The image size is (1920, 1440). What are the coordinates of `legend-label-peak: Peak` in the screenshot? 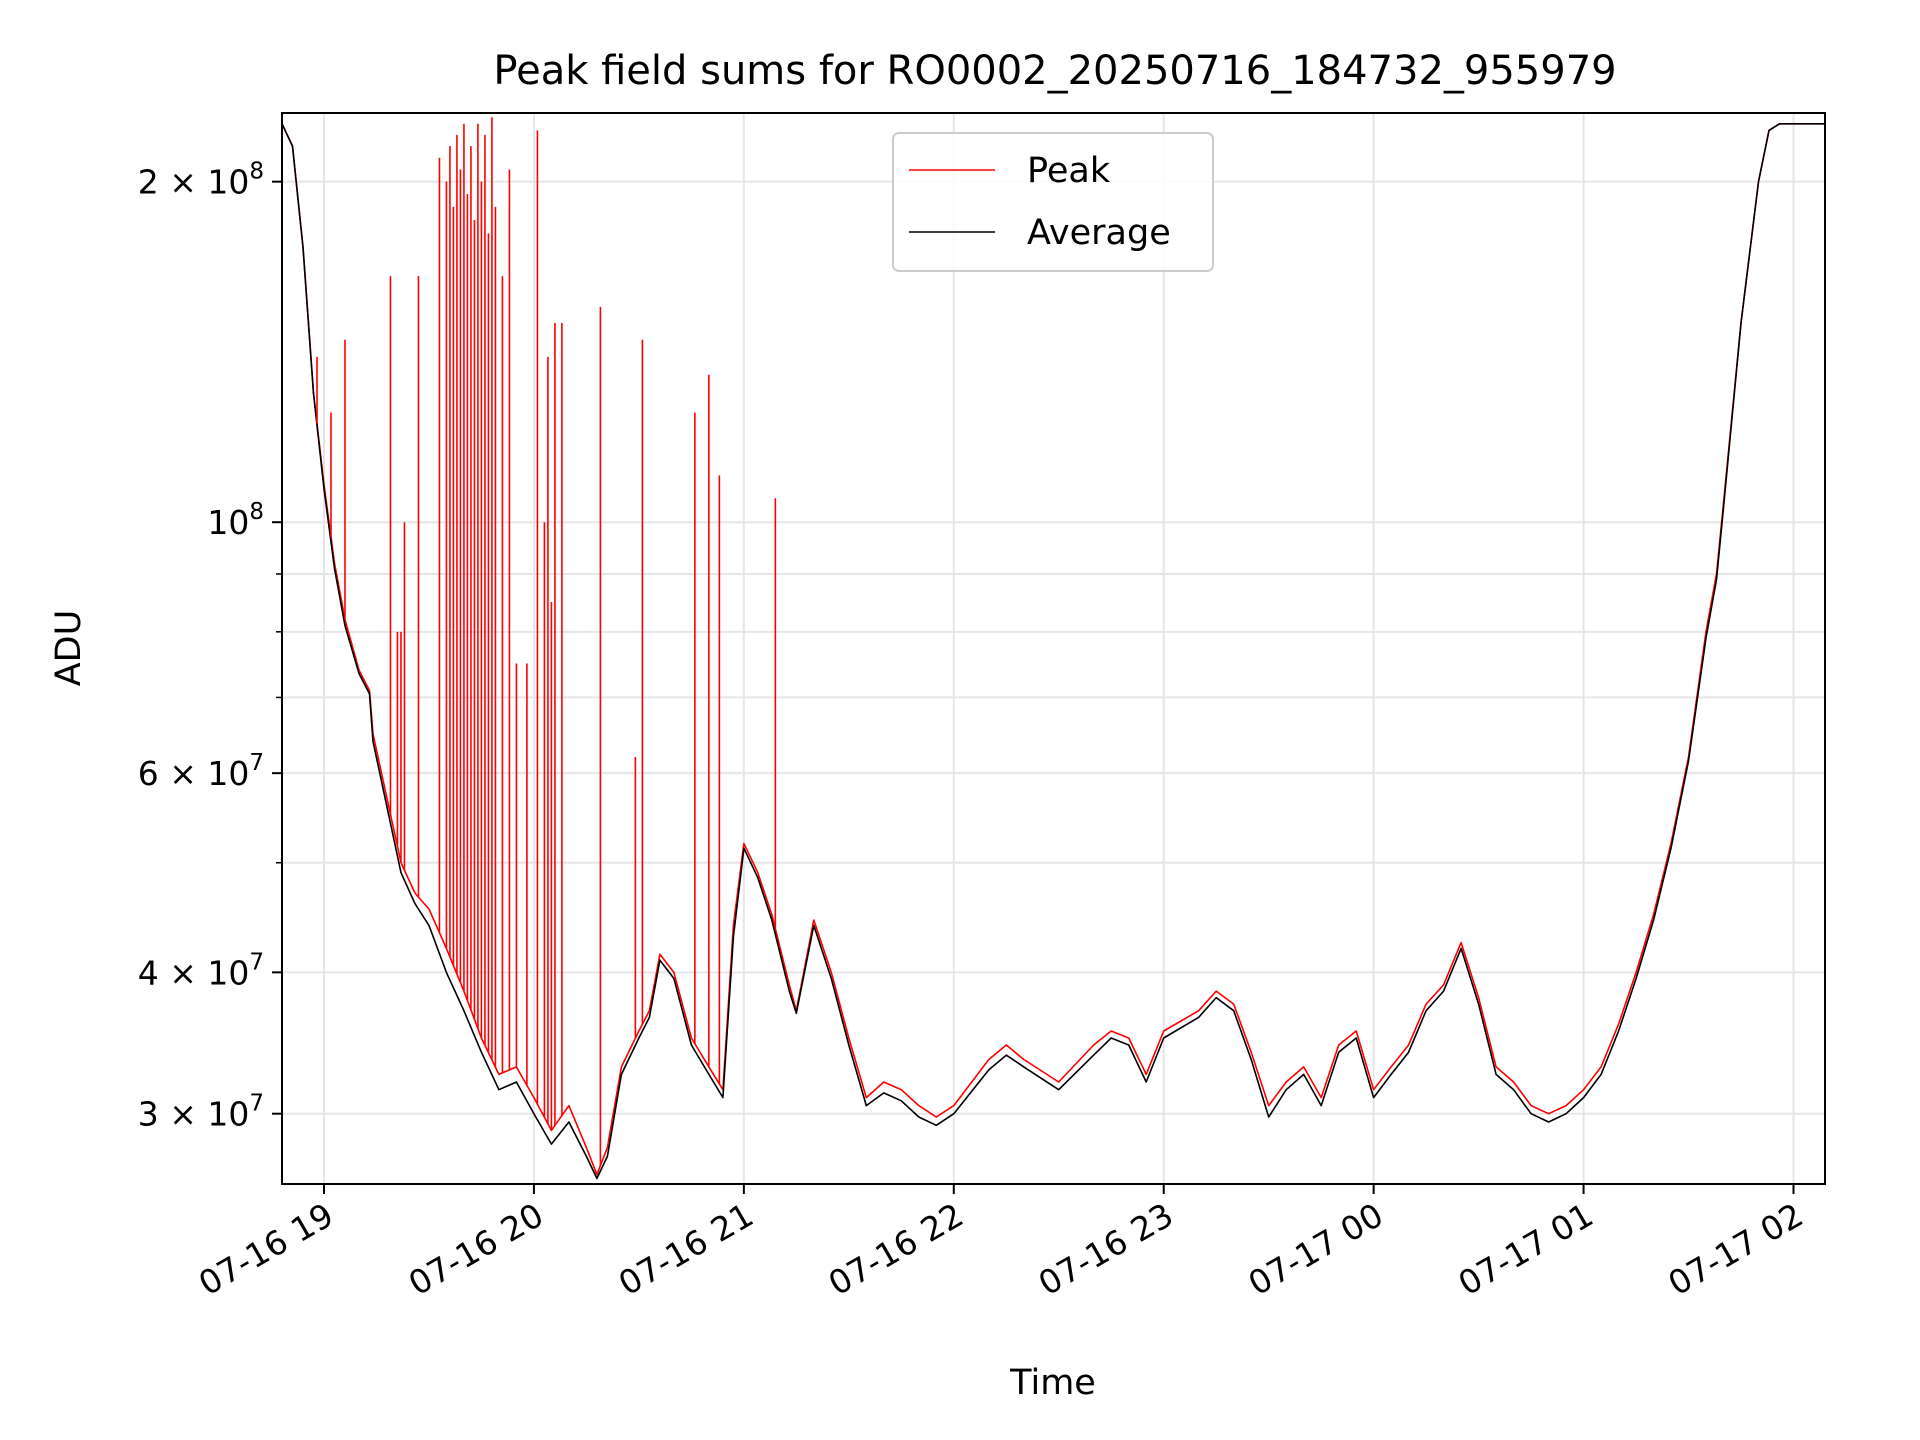 It's located at (1069, 171).